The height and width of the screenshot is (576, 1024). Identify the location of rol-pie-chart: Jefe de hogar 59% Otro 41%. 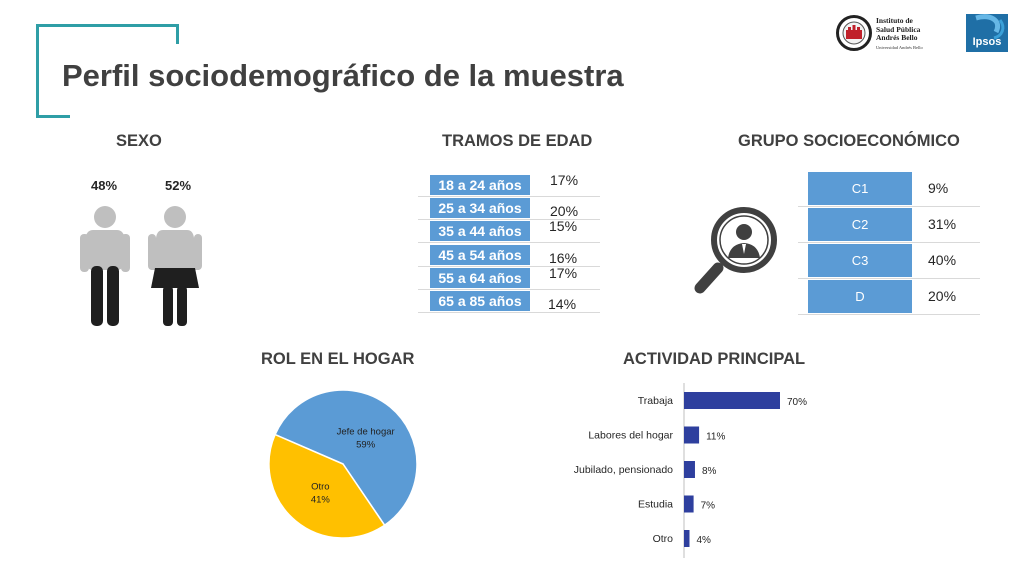
(343, 464).